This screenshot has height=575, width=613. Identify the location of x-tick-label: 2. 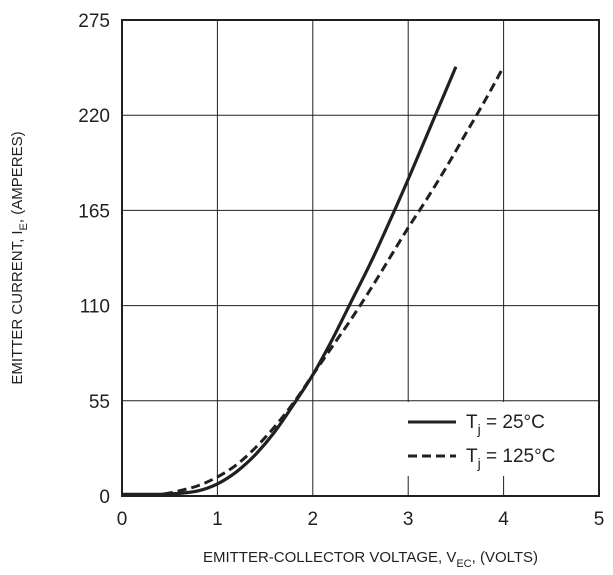
(313, 519).